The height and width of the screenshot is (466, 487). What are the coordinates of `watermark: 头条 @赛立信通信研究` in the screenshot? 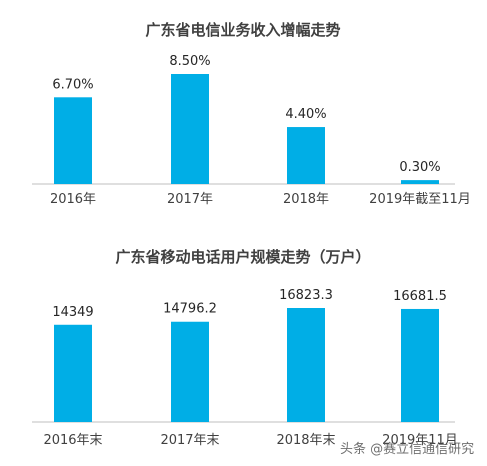 It's located at (407, 449).